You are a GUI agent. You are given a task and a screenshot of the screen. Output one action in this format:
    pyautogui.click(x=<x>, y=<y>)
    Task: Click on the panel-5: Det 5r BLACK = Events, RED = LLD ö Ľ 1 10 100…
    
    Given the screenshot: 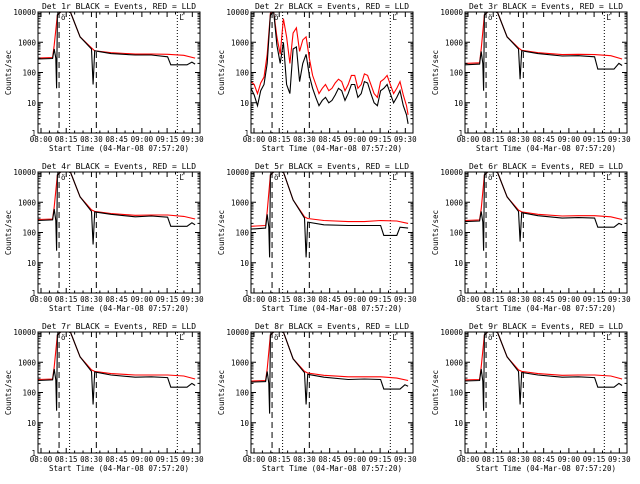 What is the action you would take?
    pyautogui.click(x=317, y=237)
    